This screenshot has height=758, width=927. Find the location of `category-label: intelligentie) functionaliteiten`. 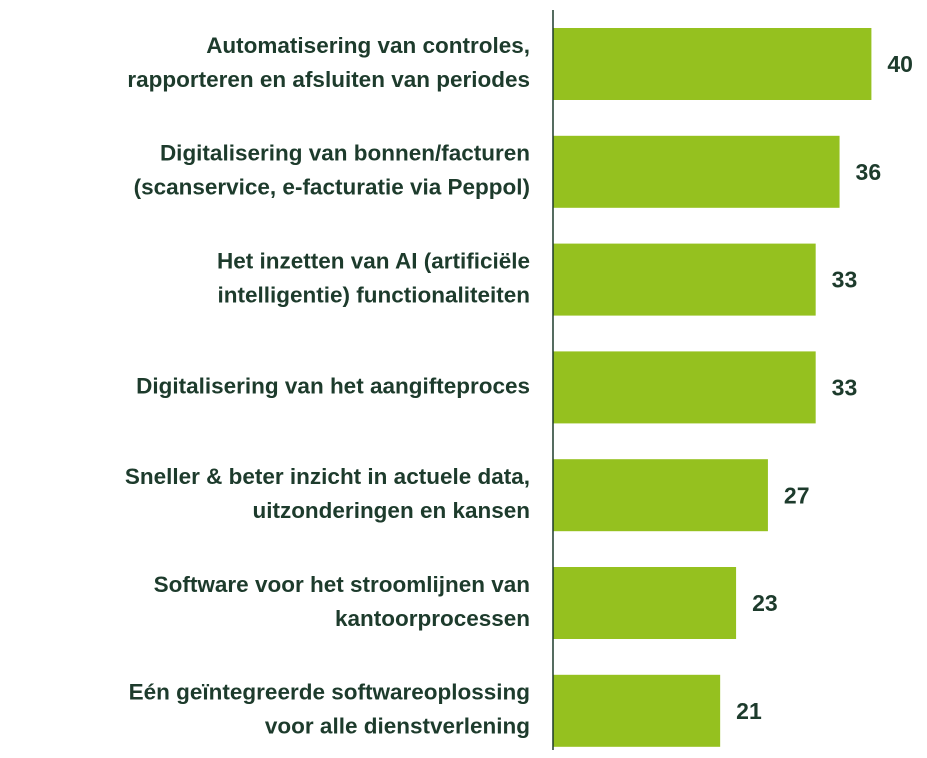

category-label: intelligentie) functionaliteiten is located at coordinates (373, 295).